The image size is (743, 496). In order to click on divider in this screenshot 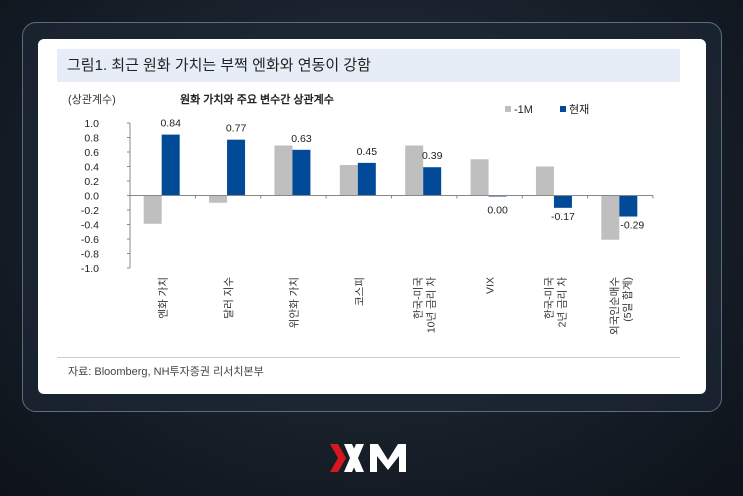, I will do `click(368, 357)`.